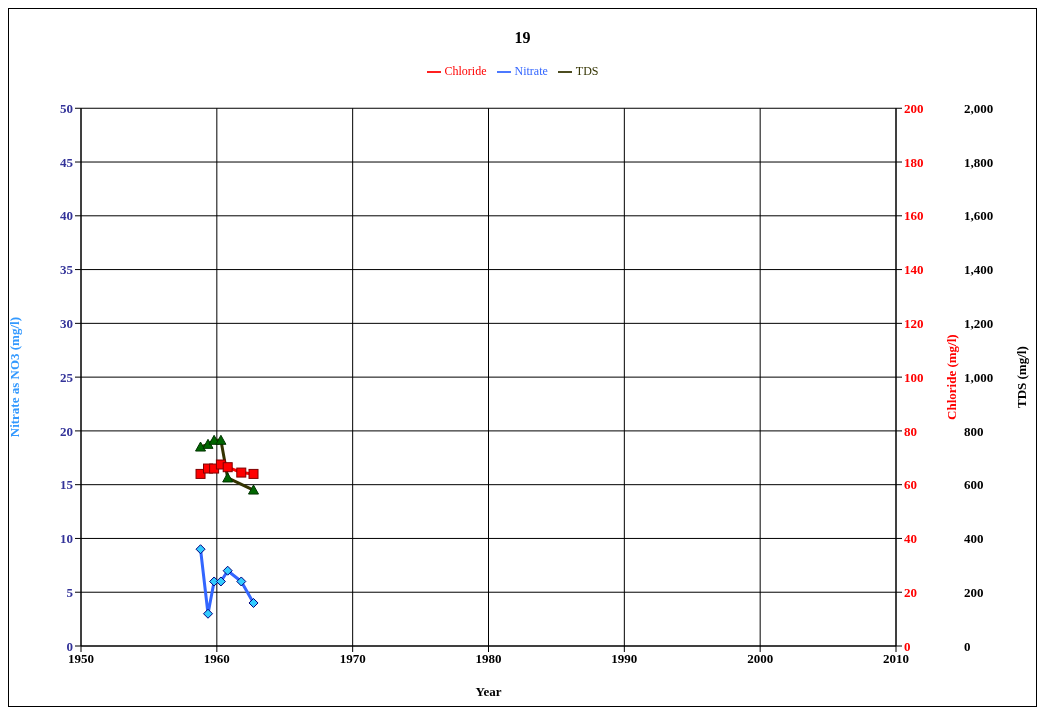 The height and width of the screenshot is (715, 1045). What do you see at coordinates (951, 377) in the screenshot?
I see `y2-axis-title: Chloride (mg/l)` at bounding box center [951, 377].